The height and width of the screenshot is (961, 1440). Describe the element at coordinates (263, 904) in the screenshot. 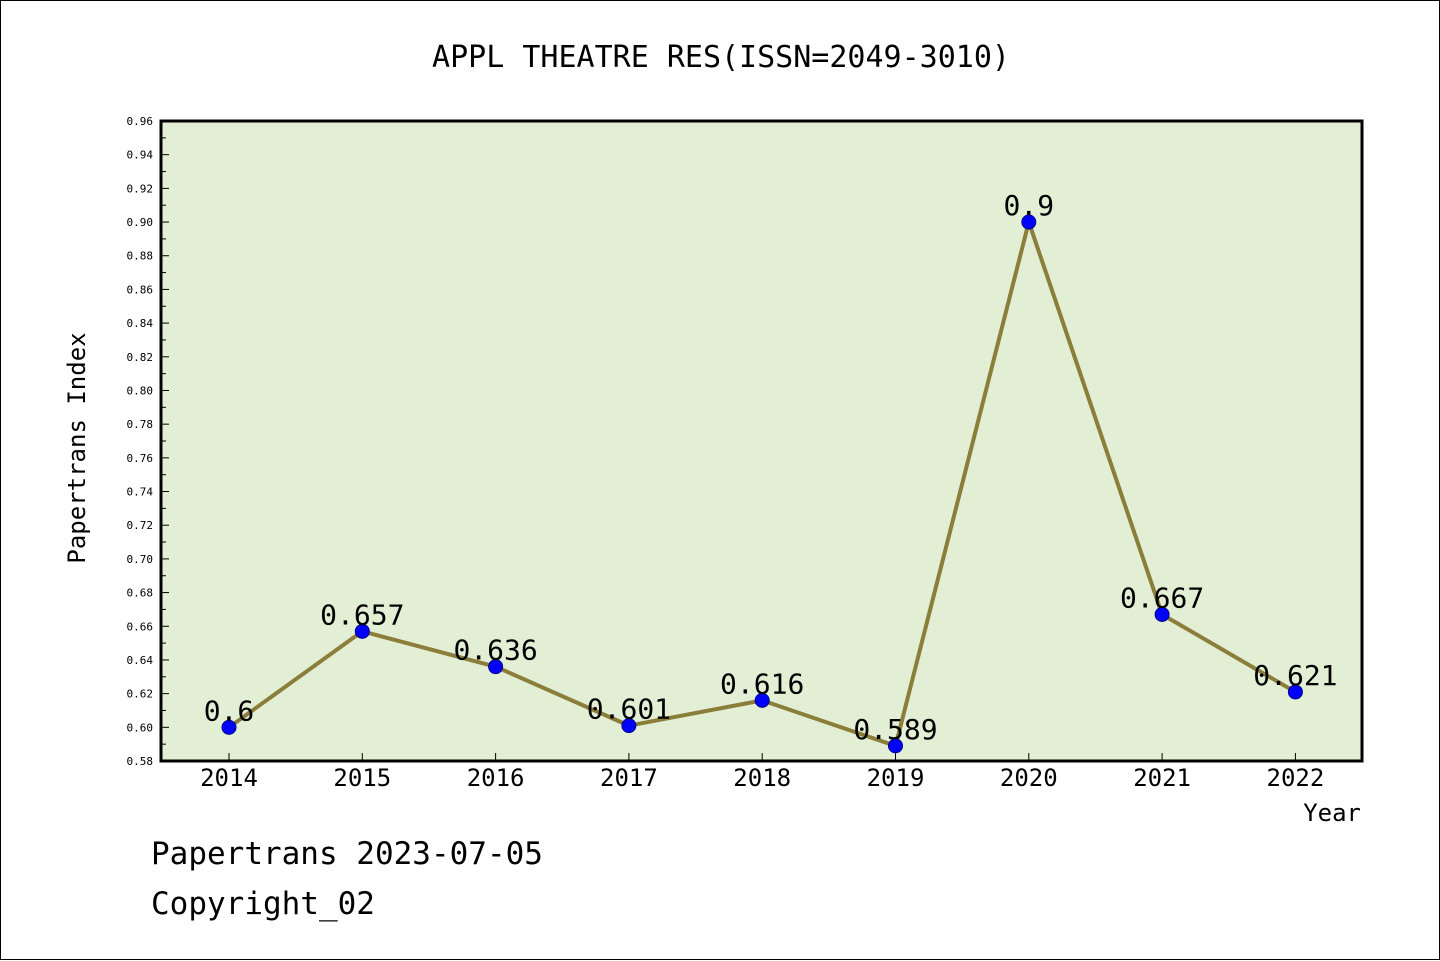

I see `footer-copyright: Copyright_02` at that location.